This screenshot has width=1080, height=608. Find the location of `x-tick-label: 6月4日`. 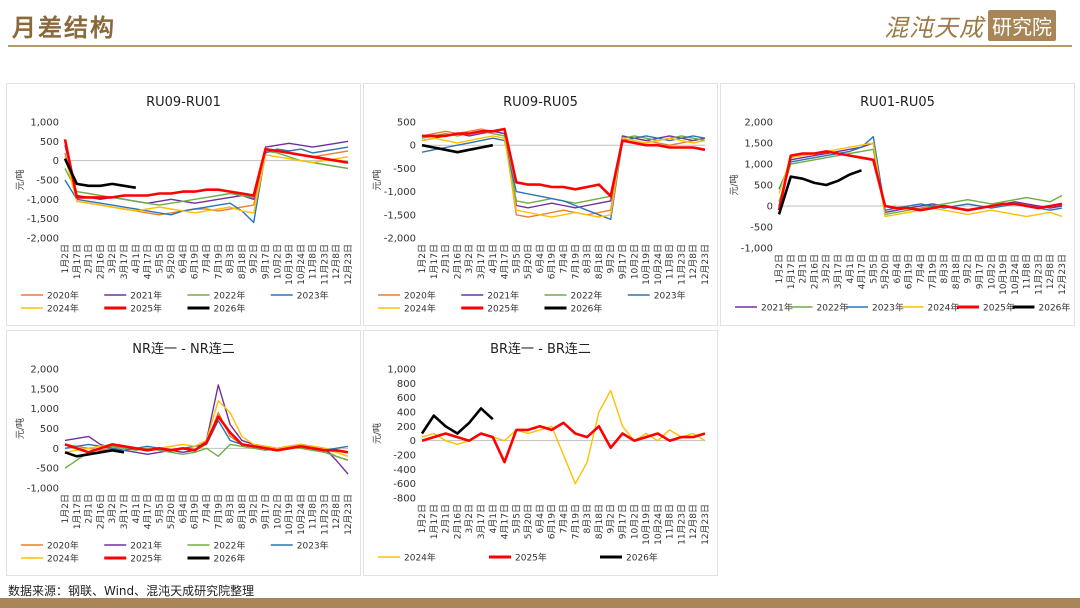

x-tick-label: 6月4日 is located at coordinates (540, 258).